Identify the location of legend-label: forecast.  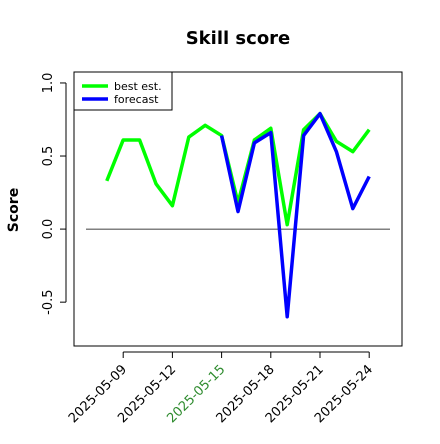
(136, 99).